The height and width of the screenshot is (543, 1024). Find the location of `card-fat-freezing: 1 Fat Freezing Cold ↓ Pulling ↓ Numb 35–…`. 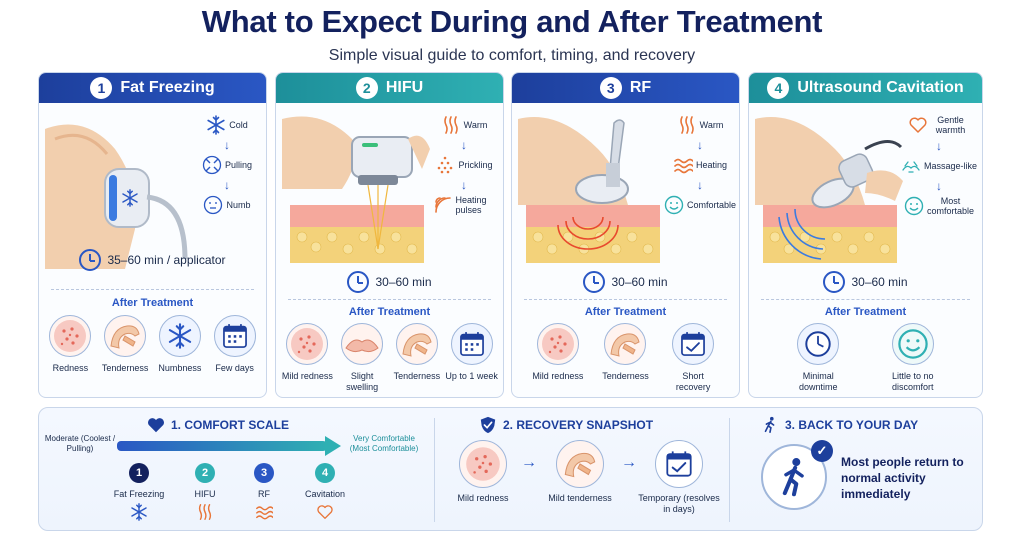

card-fat-freezing: 1 Fat Freezing Cold ↓ Pulling ↓ Numb 35–… is located at coordinates (152, 235).